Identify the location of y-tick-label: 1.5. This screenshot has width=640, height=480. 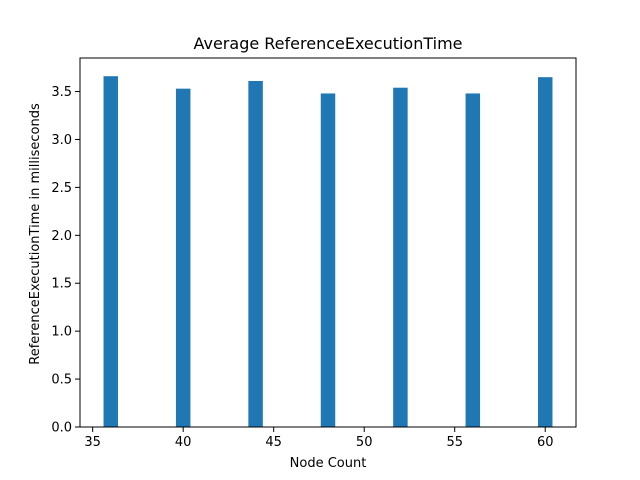
(61, 284).